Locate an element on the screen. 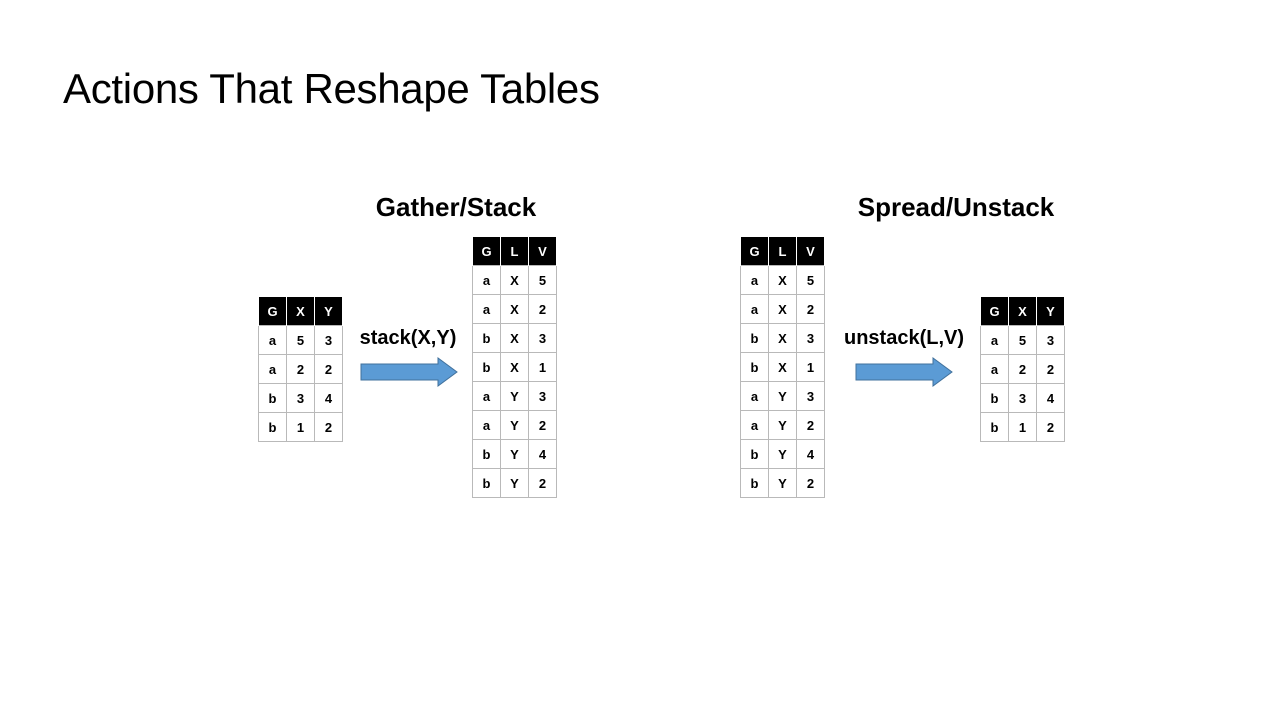 The image size is (1280, 720). column-header: L is located at coordinates (782, 251).